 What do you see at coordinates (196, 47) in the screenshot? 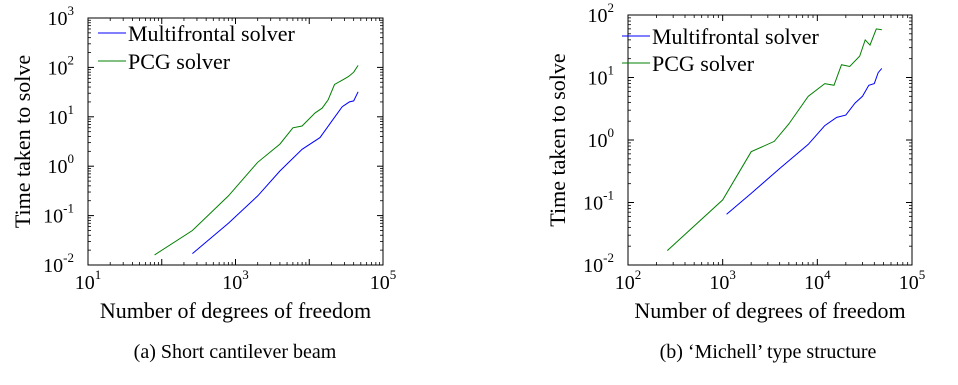
I see `legend: Multifrontal solver PCG solver` at bounding box center [196, 47].